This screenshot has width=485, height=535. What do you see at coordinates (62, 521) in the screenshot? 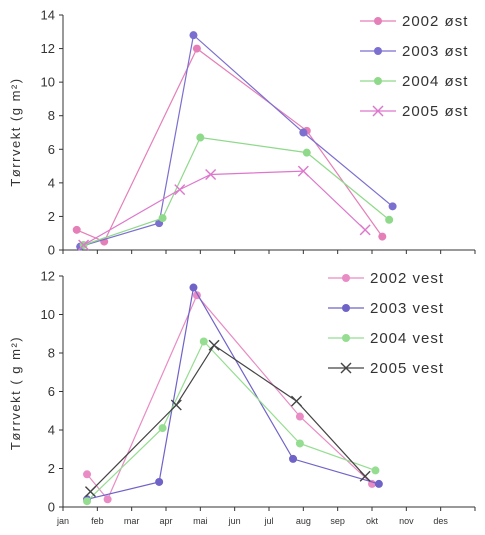
I see `x-tick-label: jan` at bounding box center [62, 521].